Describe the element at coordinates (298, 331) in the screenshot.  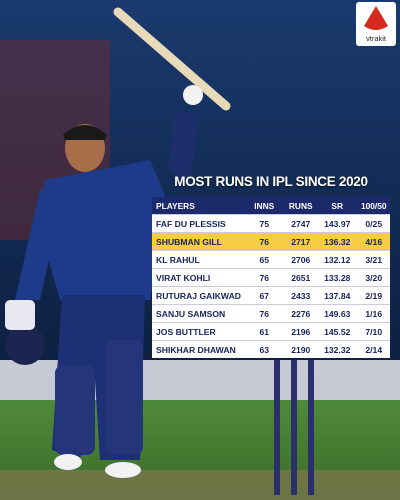
I see `stat-cell: 2196` at that location.